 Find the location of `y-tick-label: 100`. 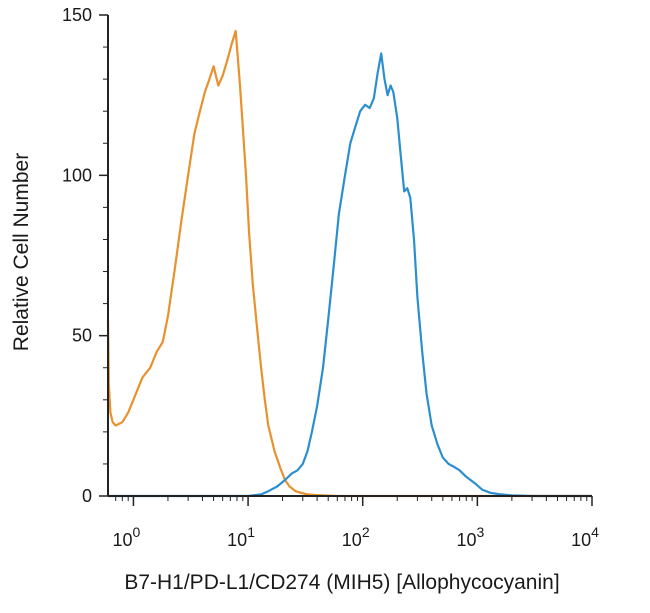

y-tick-label: 100 is located at coordinates (77, 175).